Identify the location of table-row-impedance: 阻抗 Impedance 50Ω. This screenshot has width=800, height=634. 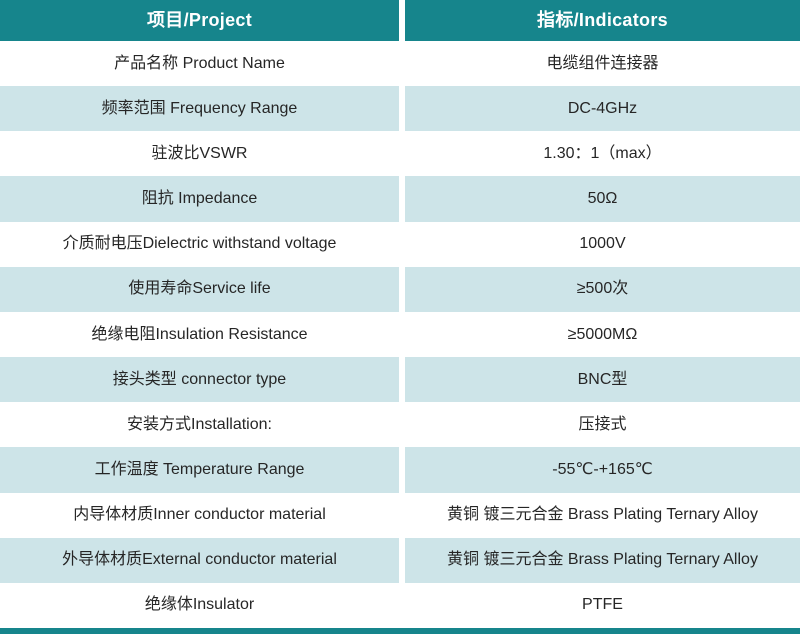
(400, 199).